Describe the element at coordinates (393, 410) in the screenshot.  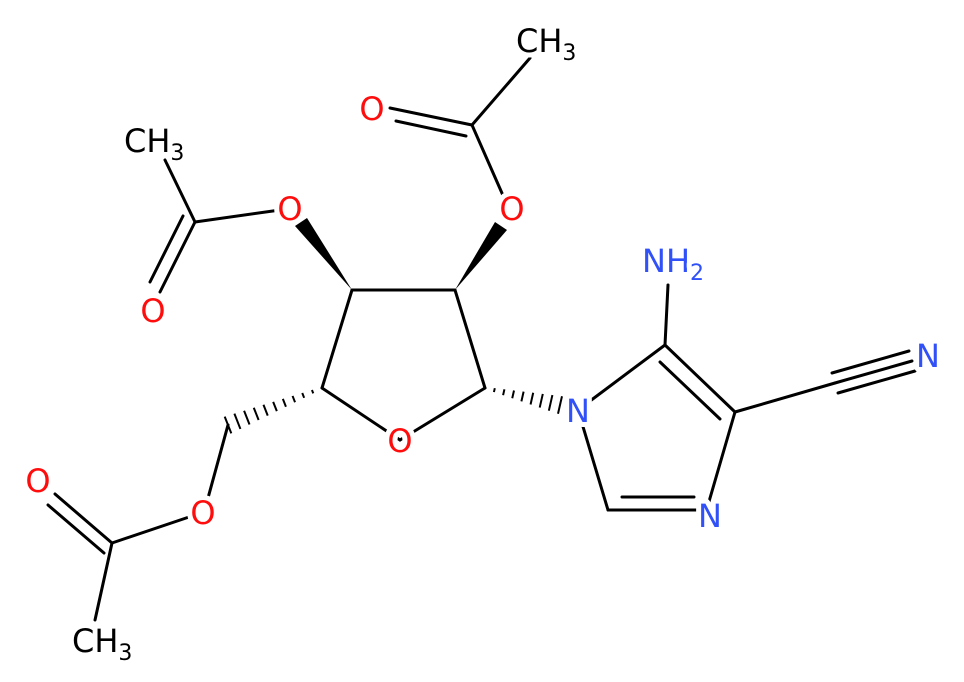
I see `hashed-wedges` at that location.